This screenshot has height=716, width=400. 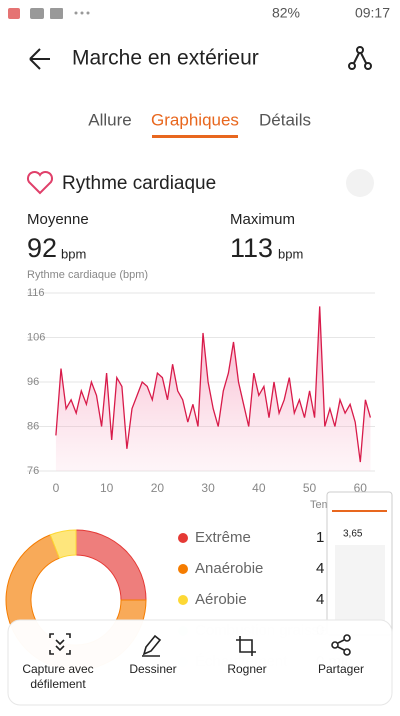 I want to click on screenshot-thumbnail: 3,65, so click(x=359, y=563).